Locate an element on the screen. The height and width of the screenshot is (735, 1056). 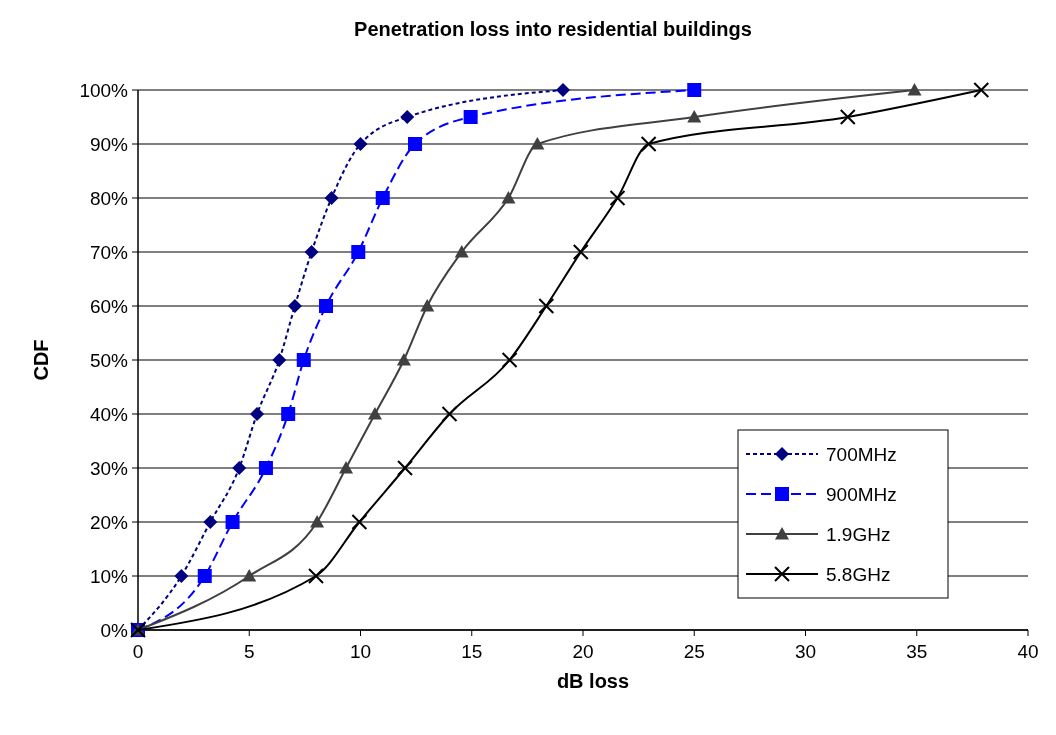
x-axis-title: dB loss is located at coordinates (593, 681).